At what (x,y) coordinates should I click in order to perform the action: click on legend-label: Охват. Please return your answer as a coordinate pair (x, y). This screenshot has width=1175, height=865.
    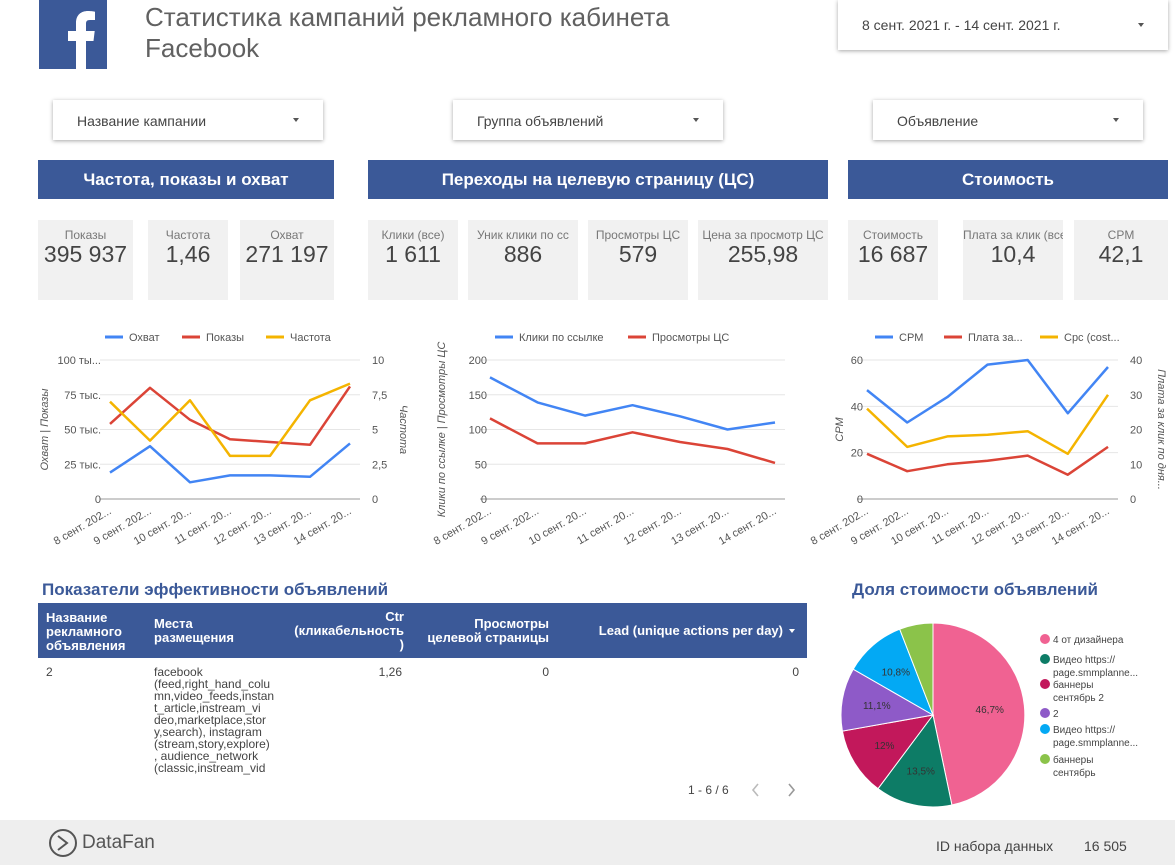
    Looking at the image, I should click on (144, 338).